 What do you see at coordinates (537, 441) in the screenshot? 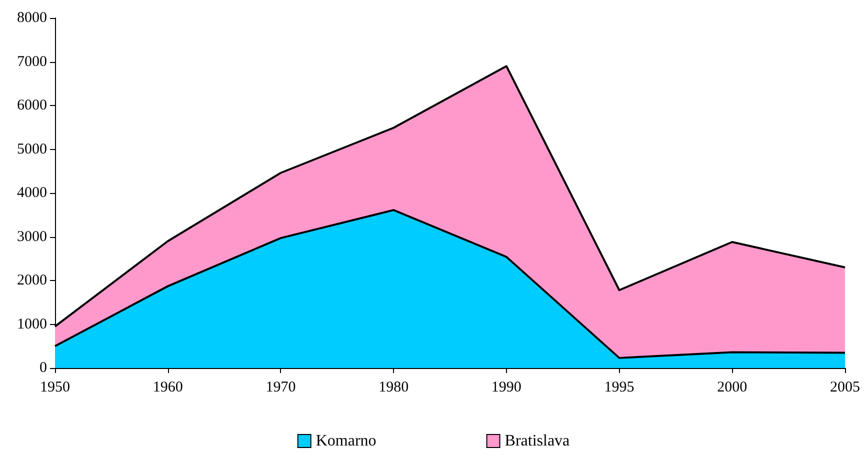
I see `legend-label: Bratislava` at bounding box center [537, 441].